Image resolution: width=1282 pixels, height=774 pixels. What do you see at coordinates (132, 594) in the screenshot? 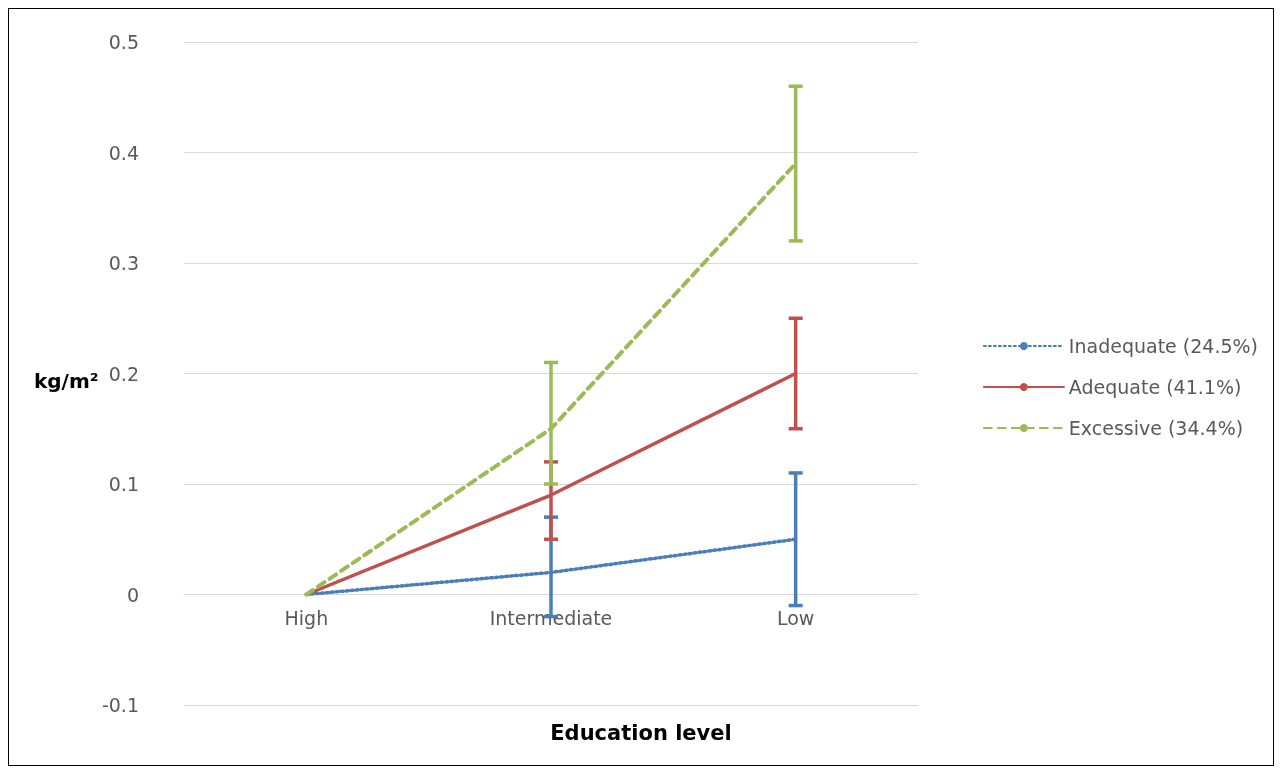
I see `y-tick-label: 0` at bounding box center [132, 594].